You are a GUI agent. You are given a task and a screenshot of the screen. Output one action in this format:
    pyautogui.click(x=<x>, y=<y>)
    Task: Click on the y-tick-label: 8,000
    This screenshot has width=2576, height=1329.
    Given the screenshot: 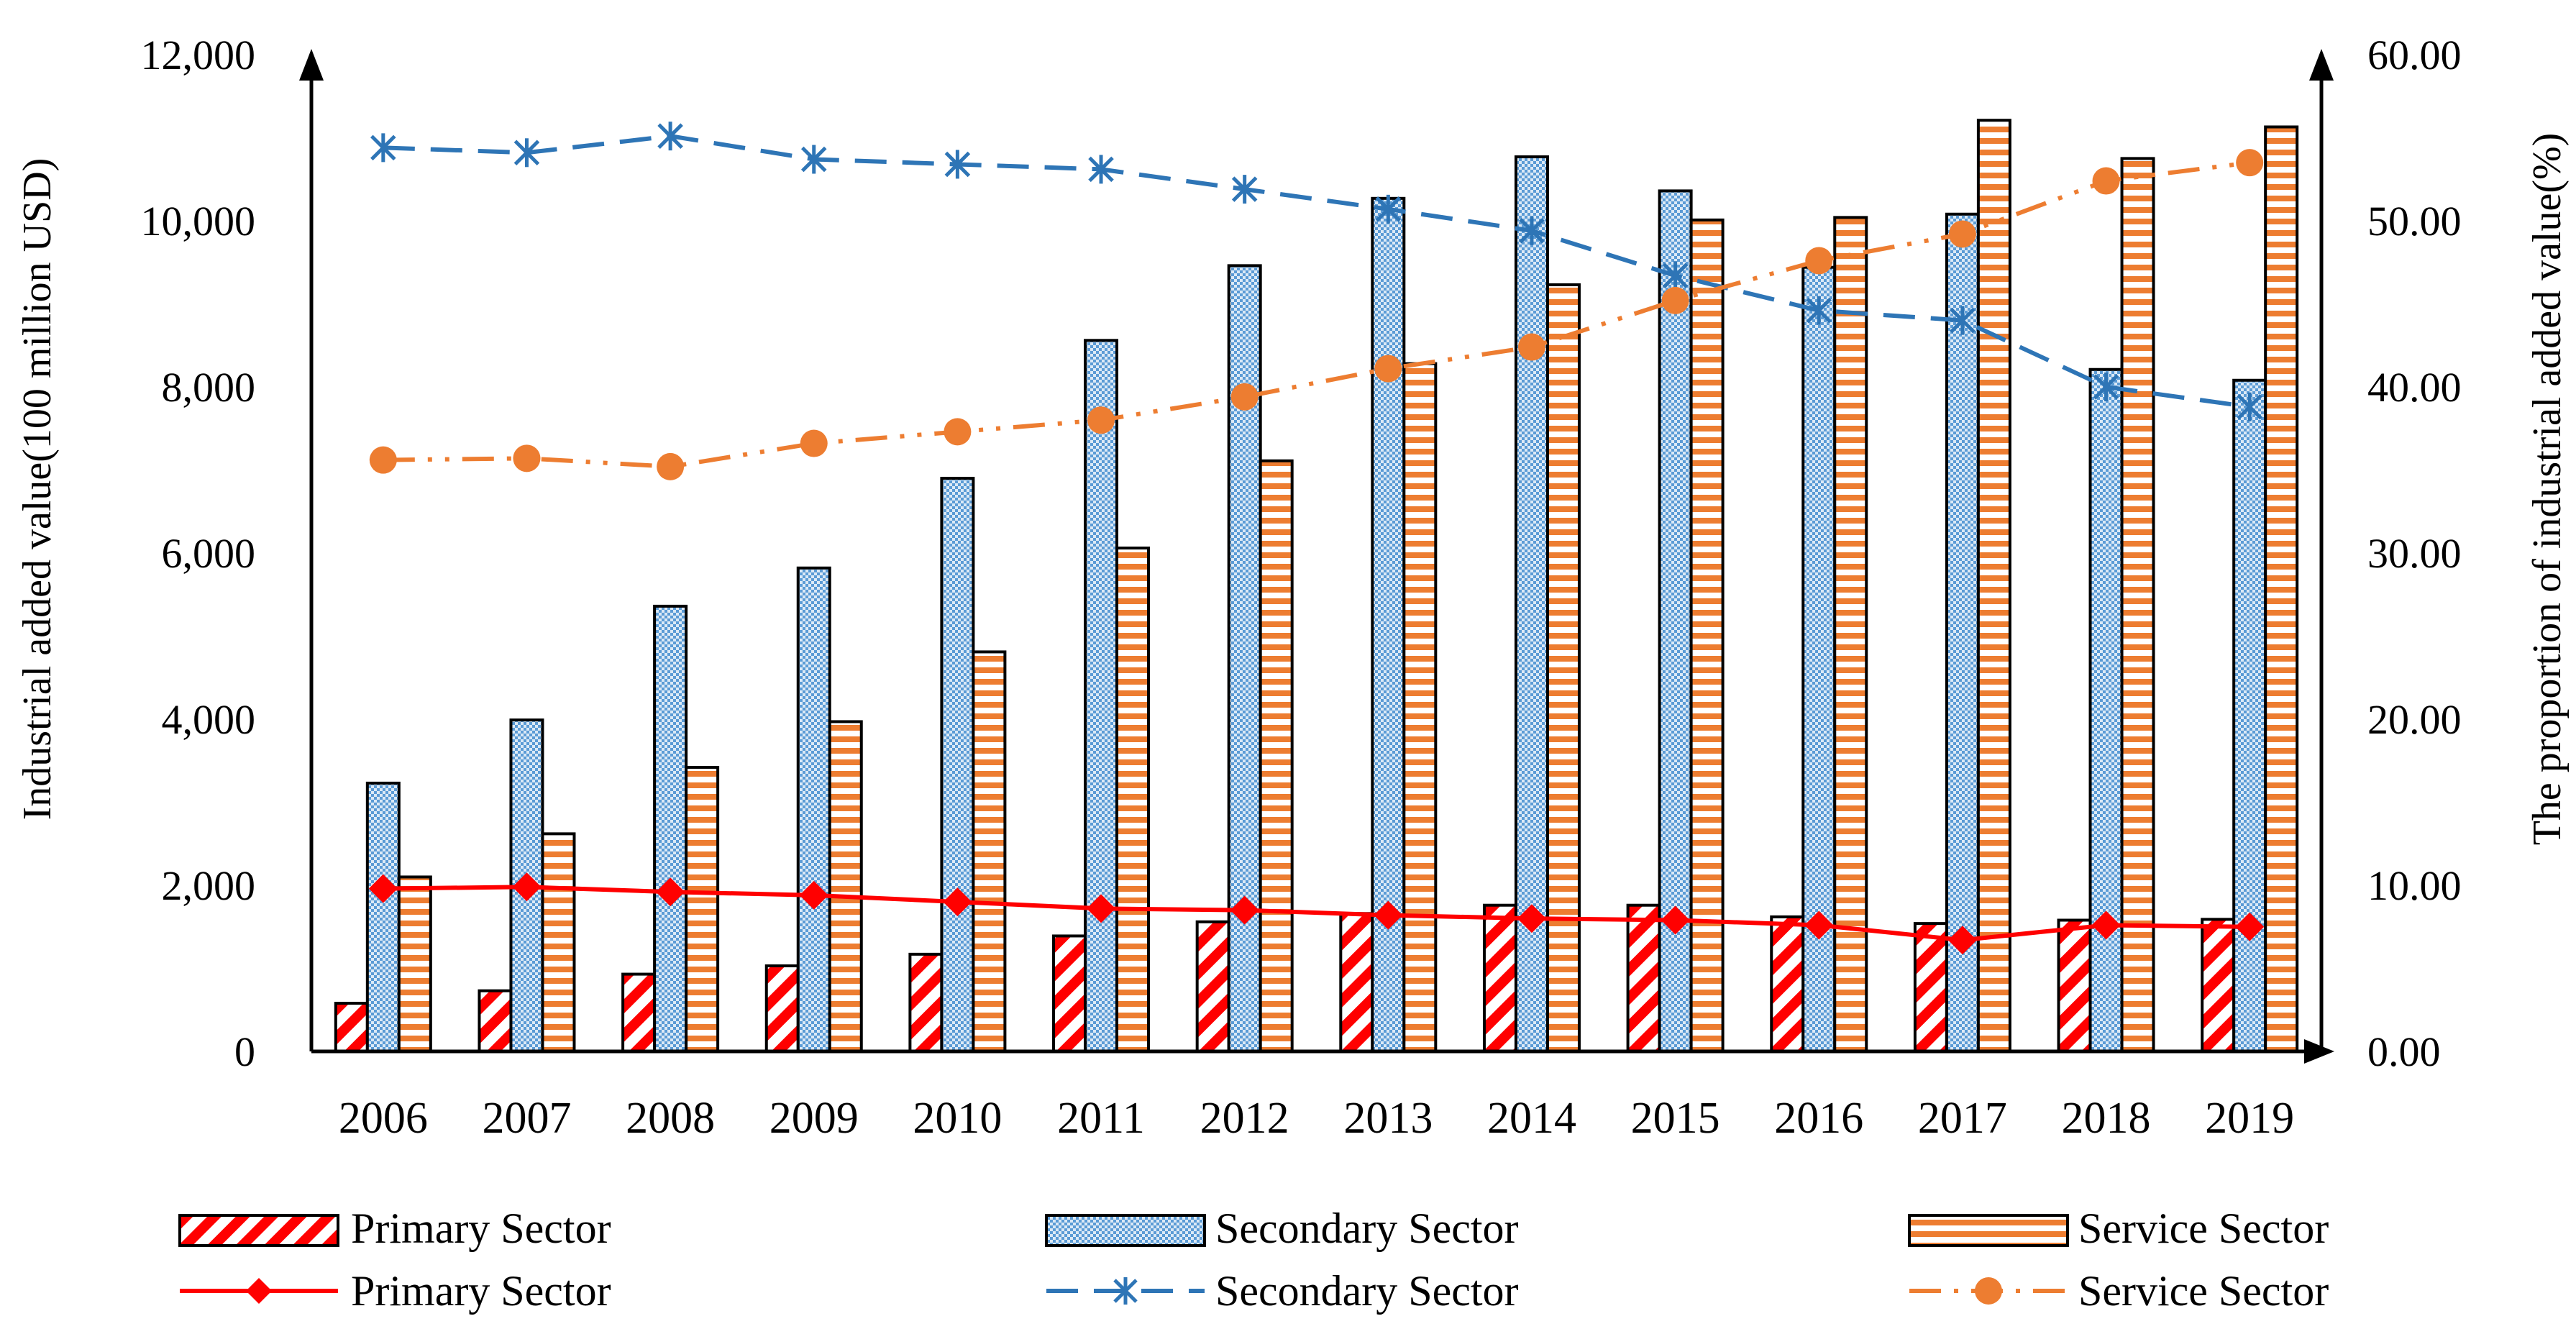 What is the action you would take?
    pyautogui.click(x=209, y=387)
    